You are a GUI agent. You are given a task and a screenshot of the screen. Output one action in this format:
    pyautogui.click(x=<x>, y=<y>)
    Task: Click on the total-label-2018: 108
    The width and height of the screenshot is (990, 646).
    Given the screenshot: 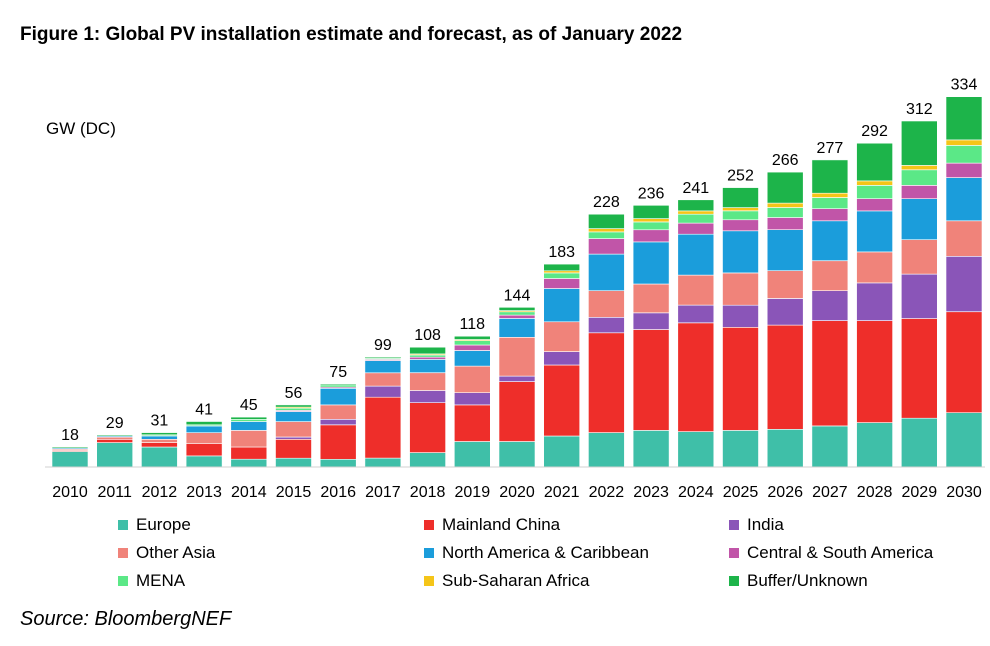 What is the action you would take?
    pyautogui.click(x=427, y=335)
    